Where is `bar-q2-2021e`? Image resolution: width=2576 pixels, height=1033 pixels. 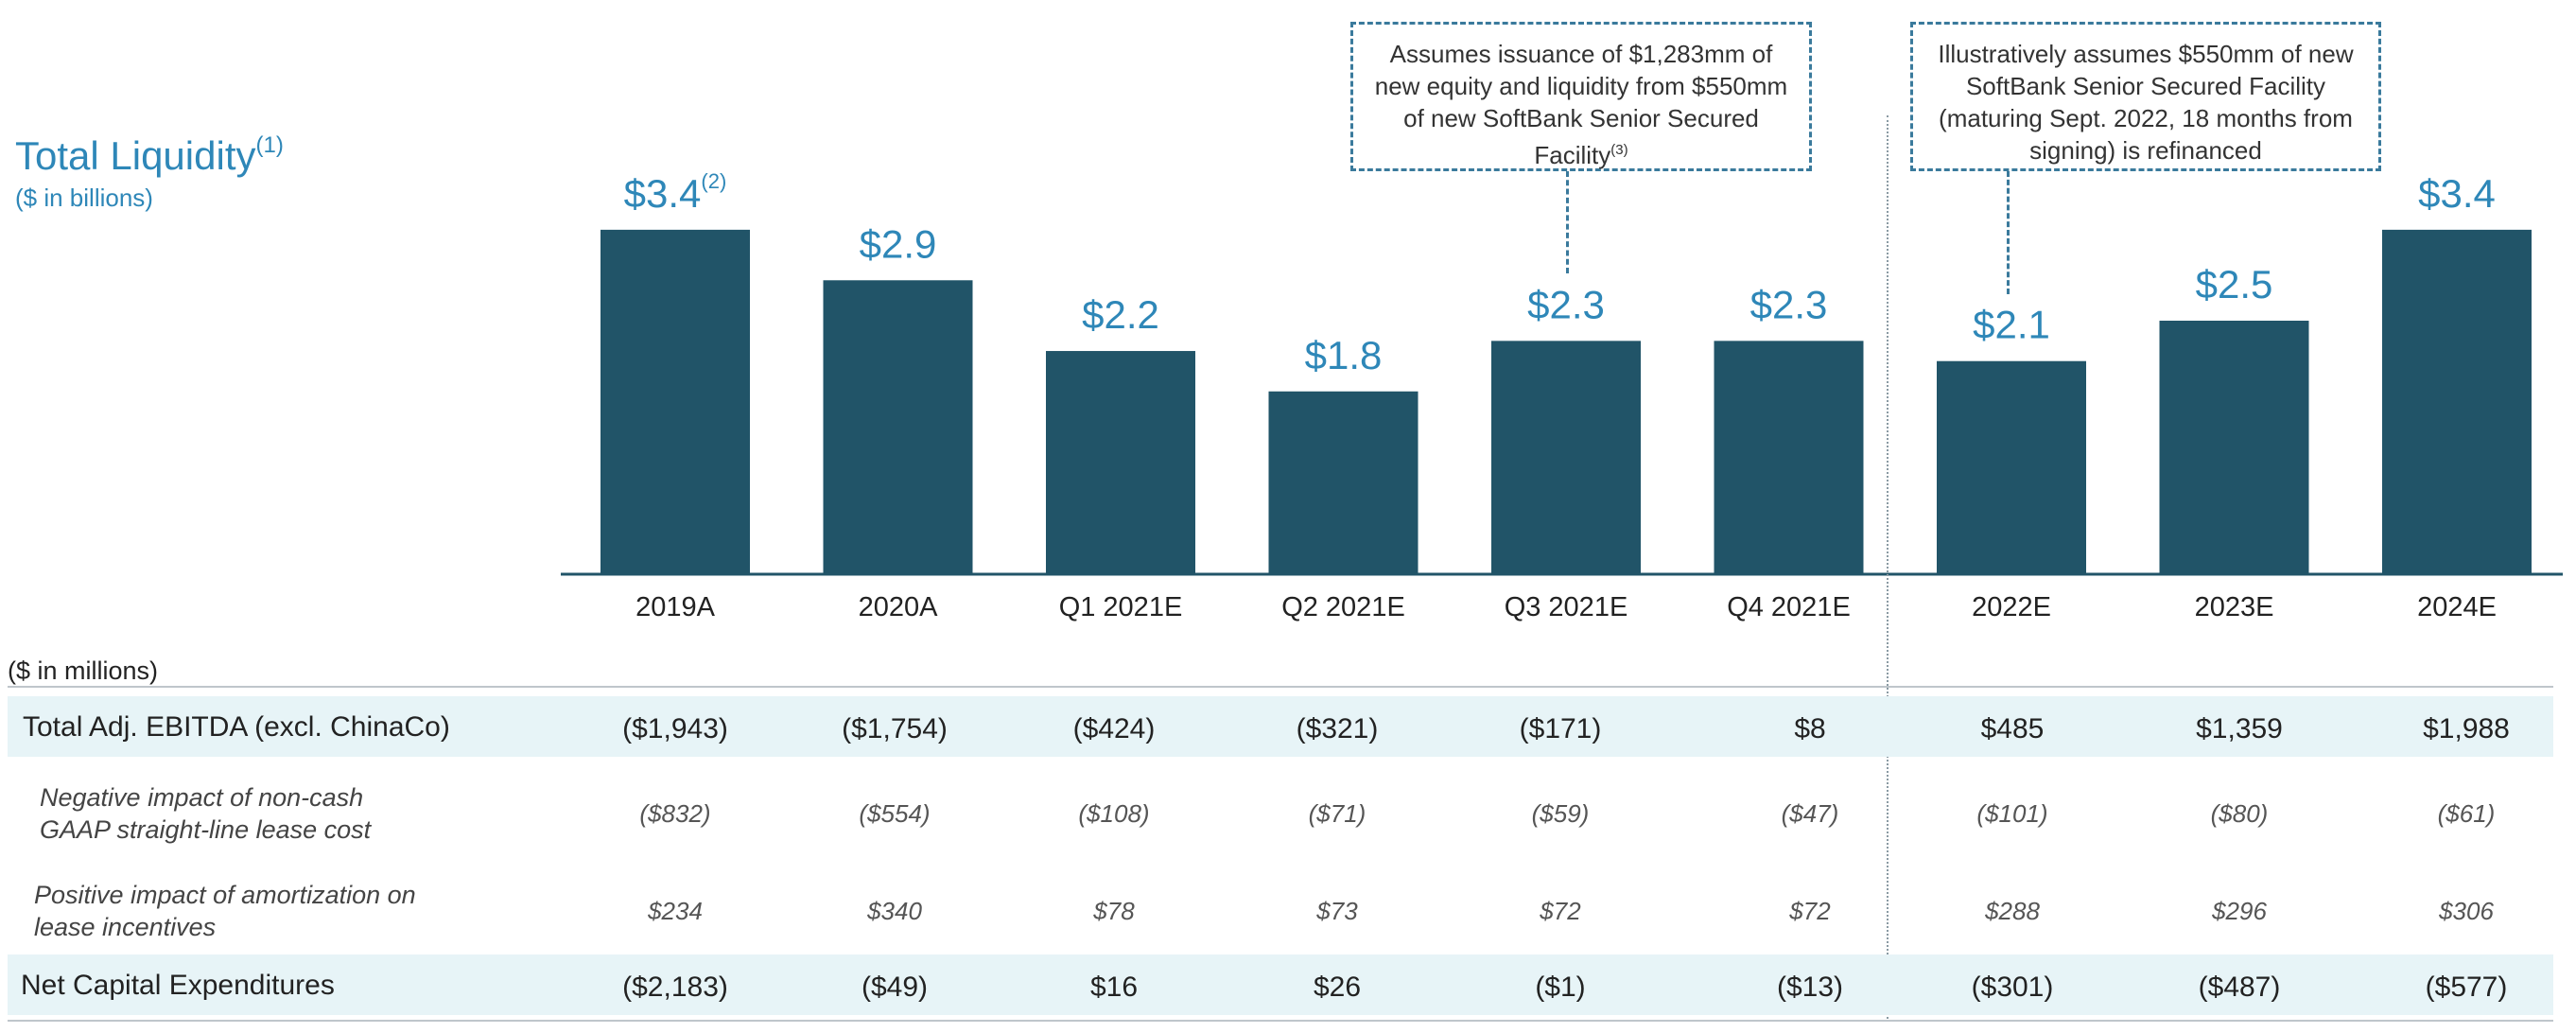 bar-q2-2021e is located at coordinates (1343, 482).